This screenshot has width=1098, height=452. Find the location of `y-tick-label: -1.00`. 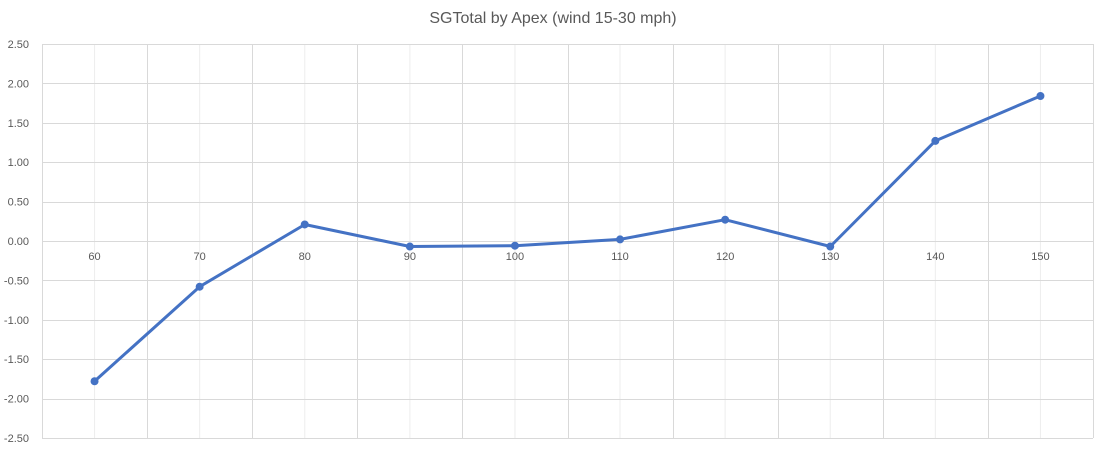

y-tick-label: -1.00 is located at coordinates (16, 321).